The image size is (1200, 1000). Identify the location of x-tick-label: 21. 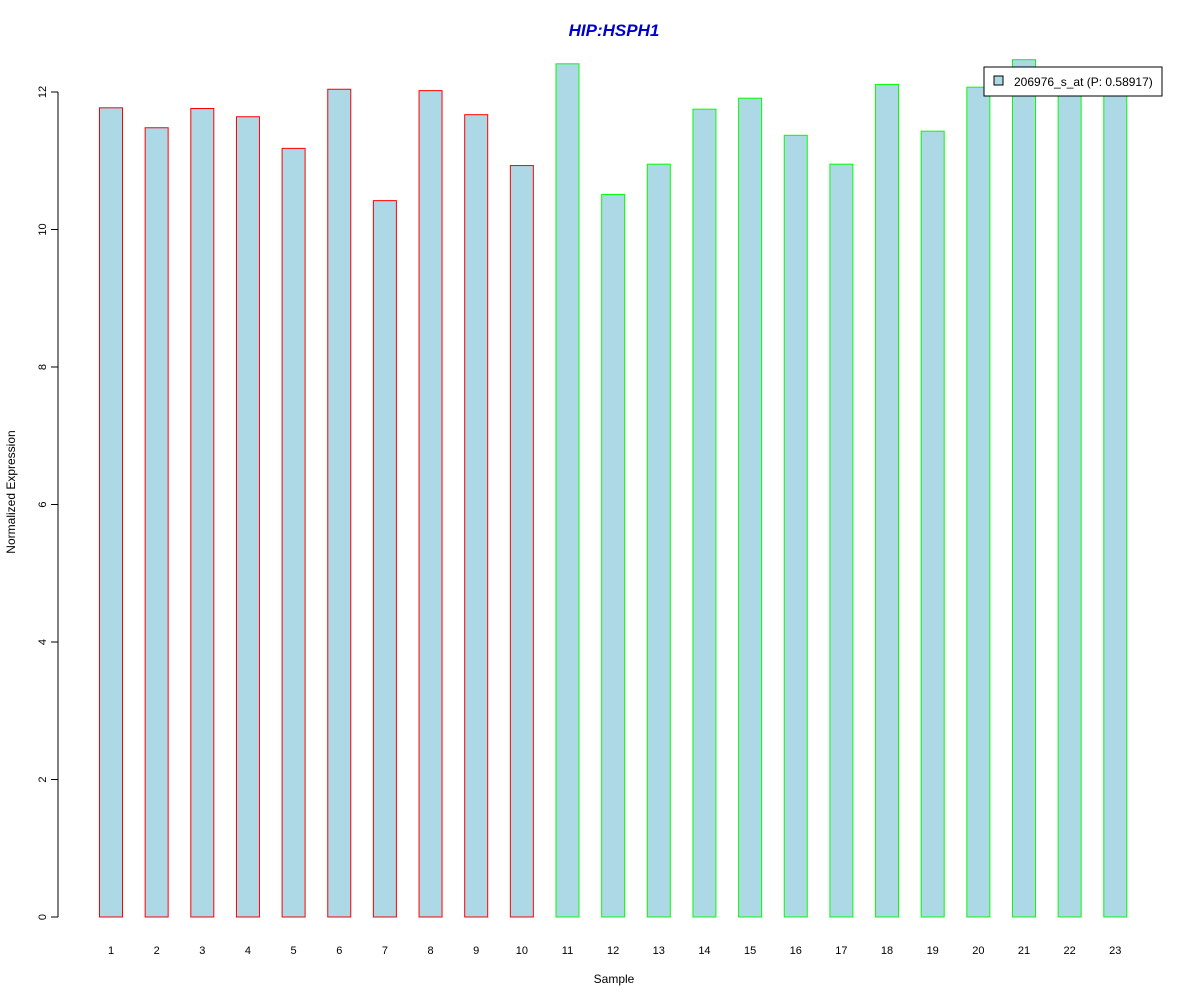
(1024, 951).